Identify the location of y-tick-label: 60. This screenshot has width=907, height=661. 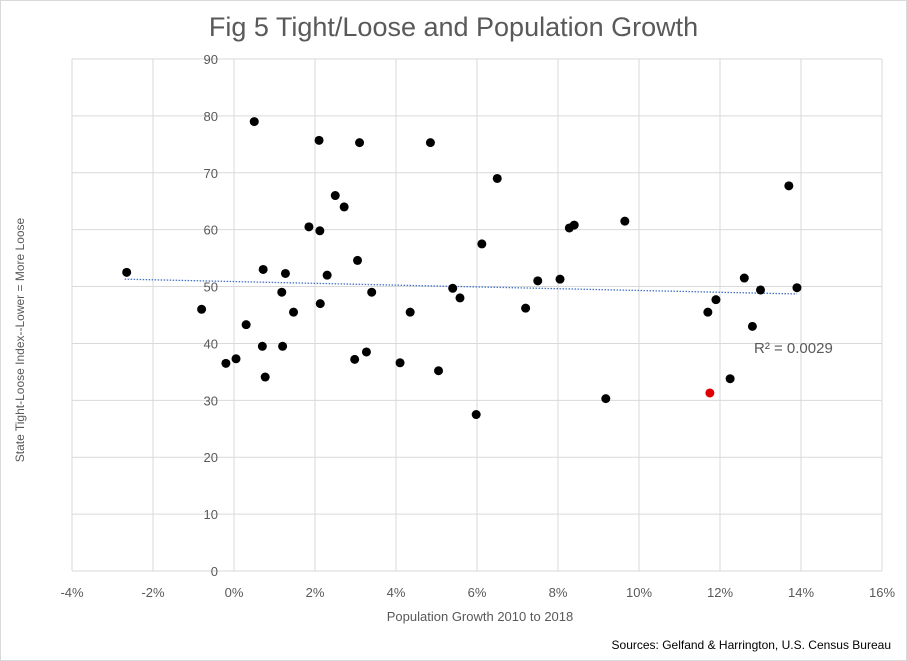
(211, 230).